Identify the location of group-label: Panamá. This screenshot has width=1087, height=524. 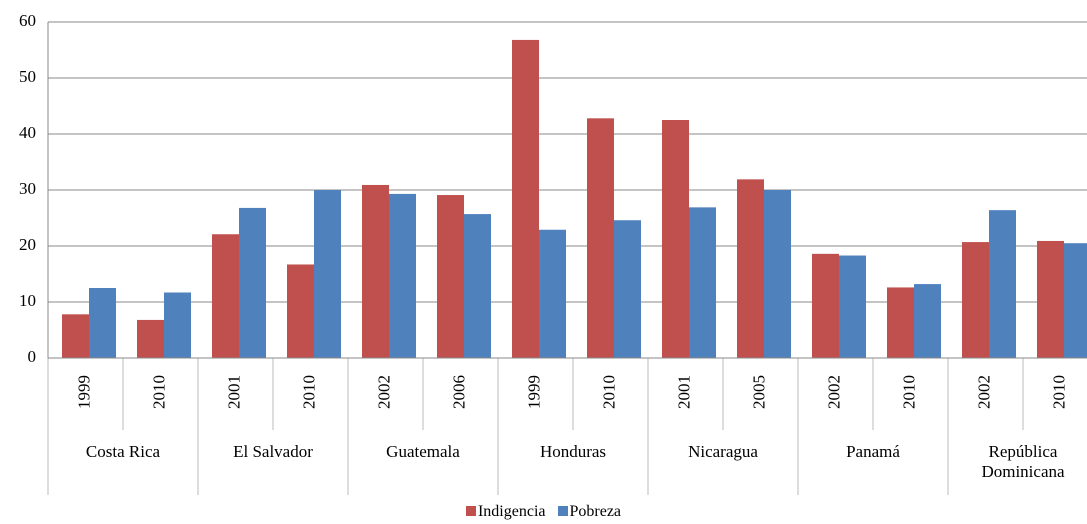
(873, 451).